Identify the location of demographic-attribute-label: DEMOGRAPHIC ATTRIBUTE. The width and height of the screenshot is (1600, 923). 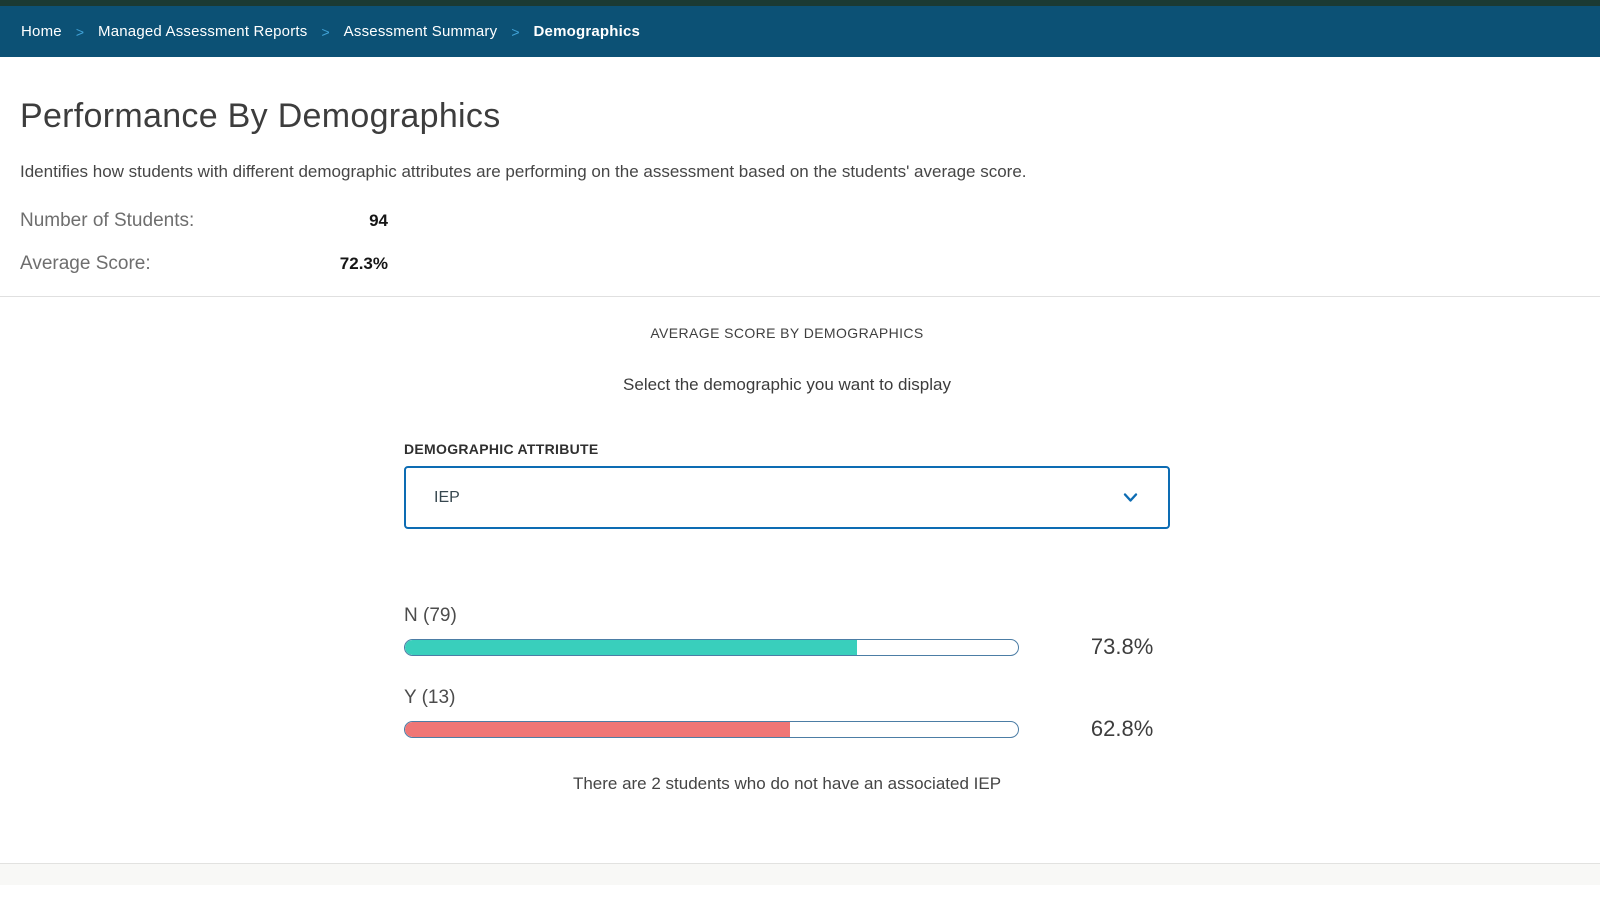
(501, 449).